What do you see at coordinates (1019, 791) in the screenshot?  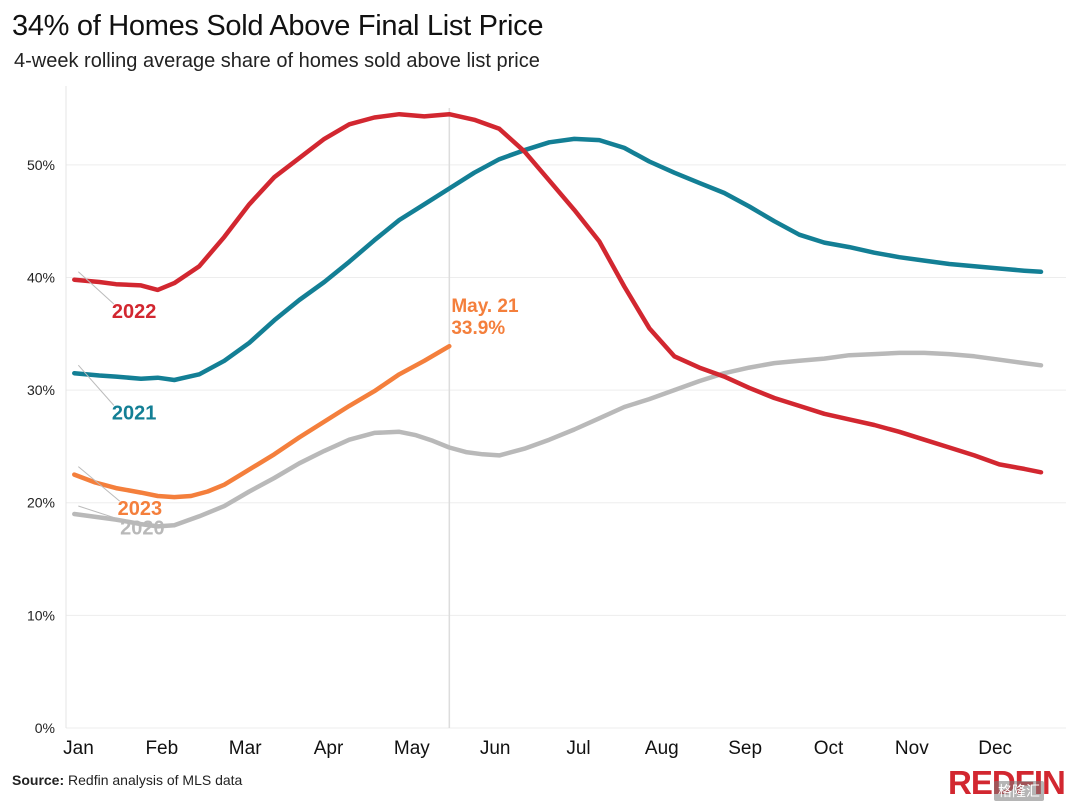 I see `watermark: 格隆汇` at bounding box center [1019, 791].